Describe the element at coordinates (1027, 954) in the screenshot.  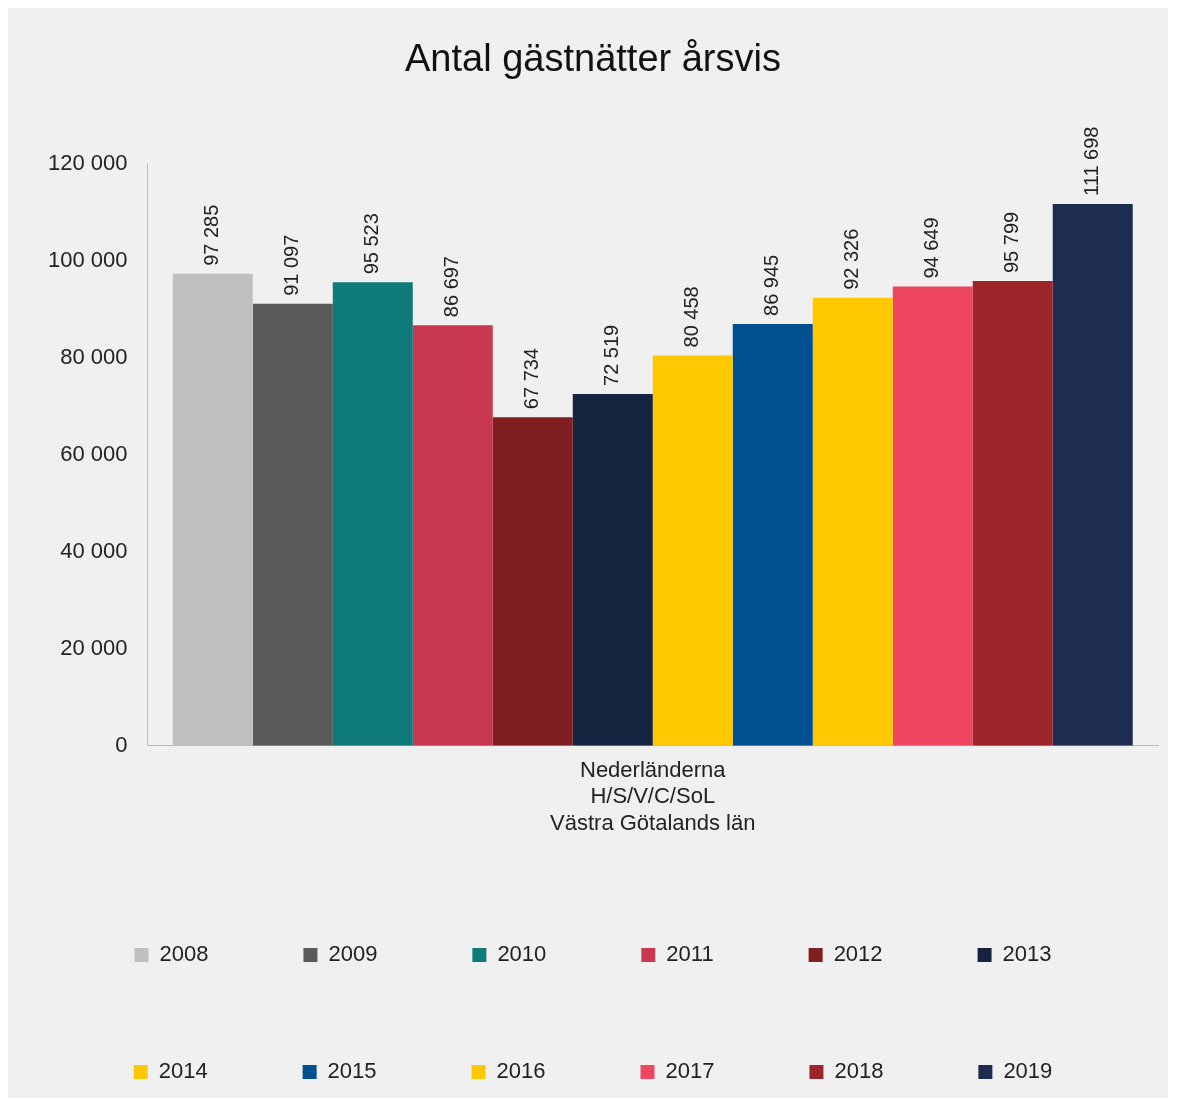
I see `legend-label: 2013` at that location.